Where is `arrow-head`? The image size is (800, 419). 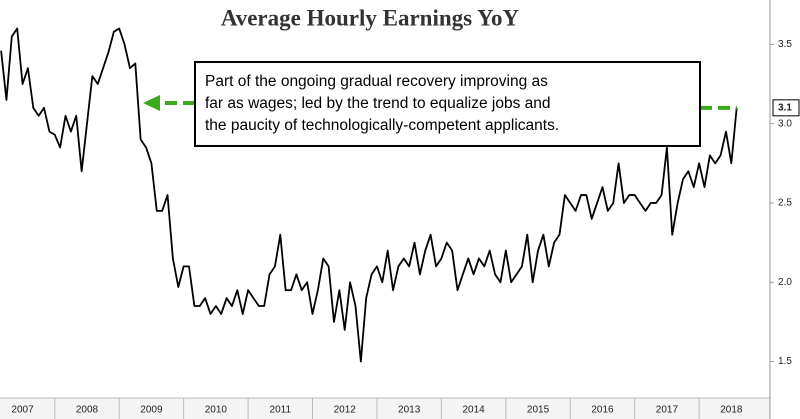 arrow-head is located at coordinates (151, 103).